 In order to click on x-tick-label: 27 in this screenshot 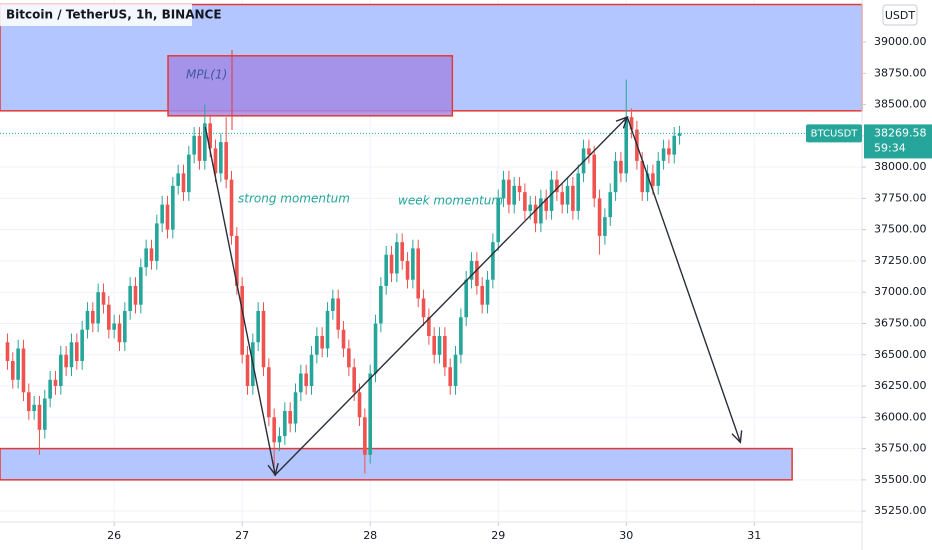, I will do `click(242, 535)`.